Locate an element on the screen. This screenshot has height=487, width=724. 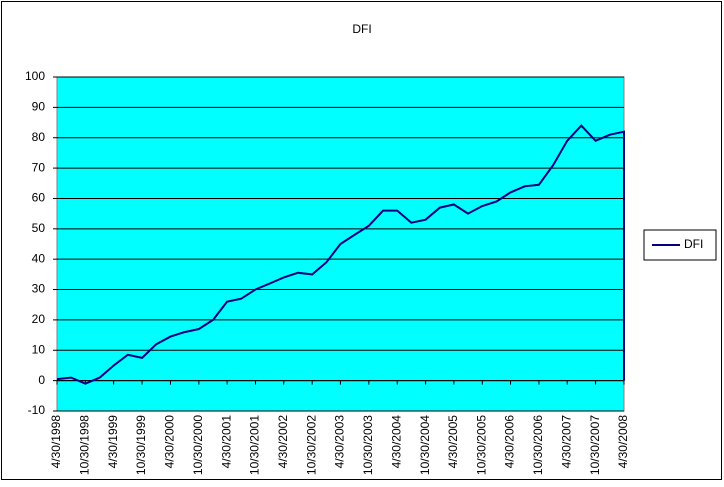
x-tick-label: 10/30/2007 is located at coordinates (595, 445).